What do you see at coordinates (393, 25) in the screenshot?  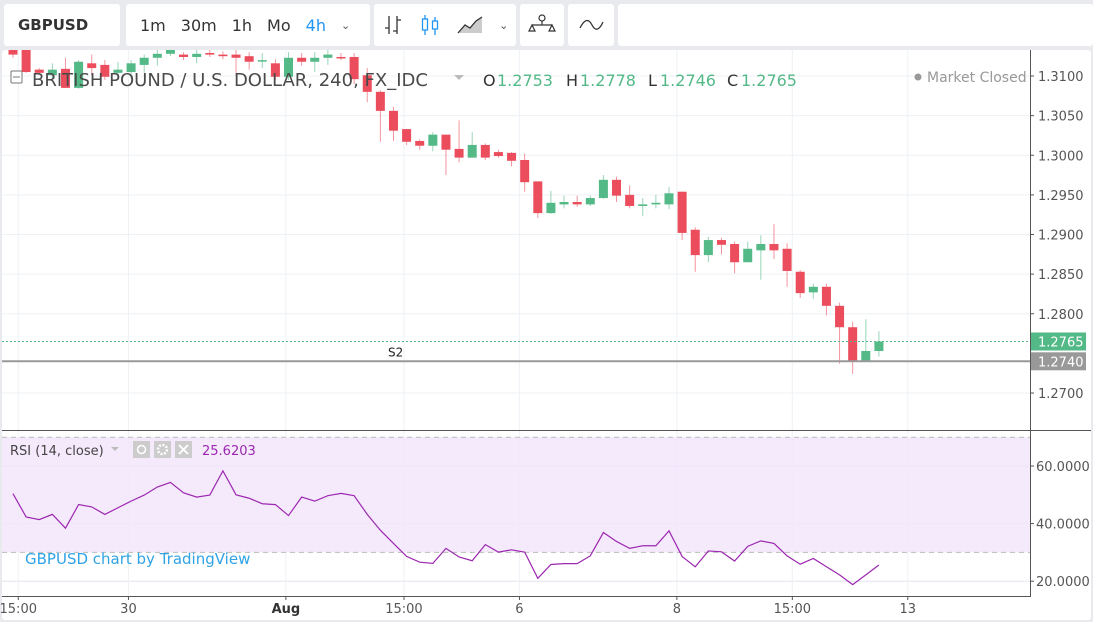 I see `bar-chart-icon` at bounding box center [393, 25].